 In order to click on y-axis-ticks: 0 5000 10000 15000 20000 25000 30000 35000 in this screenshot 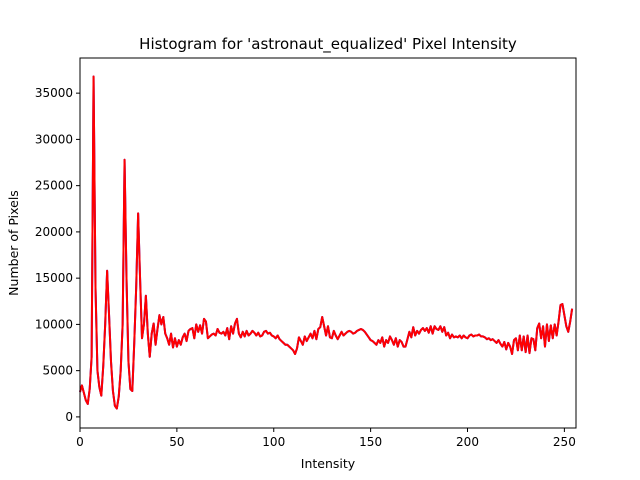, I will do `click(57, 255)`.